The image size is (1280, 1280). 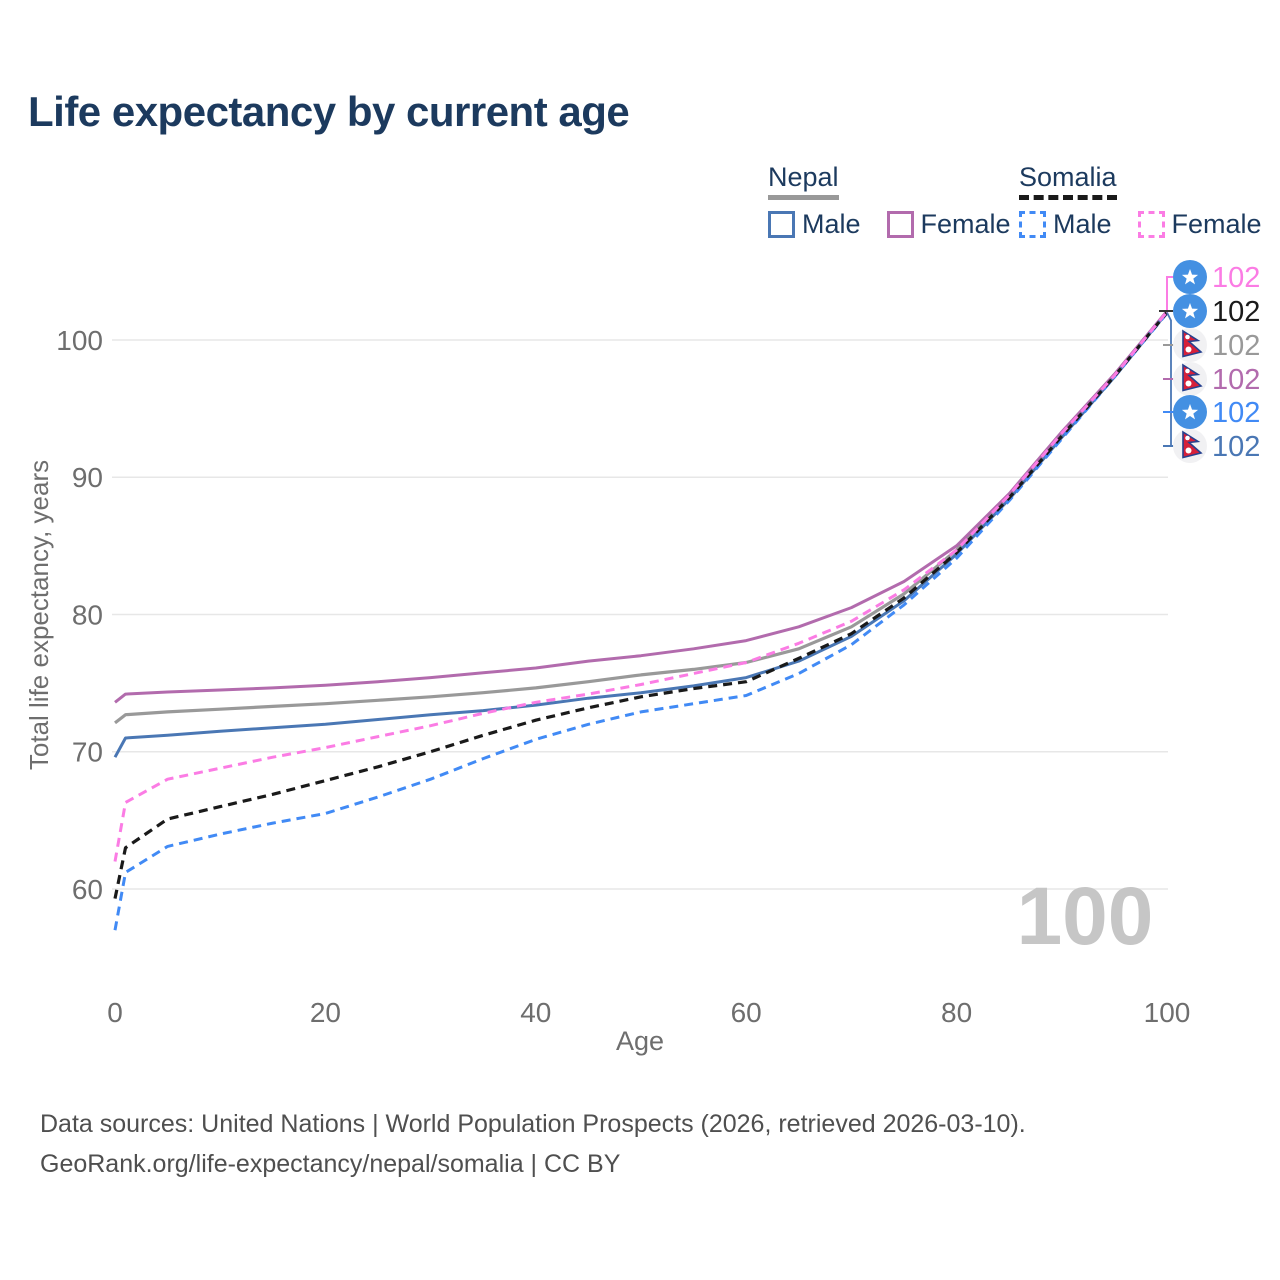 I want to click on nepal-male-swatch-icon, so click(x=781, y=225).